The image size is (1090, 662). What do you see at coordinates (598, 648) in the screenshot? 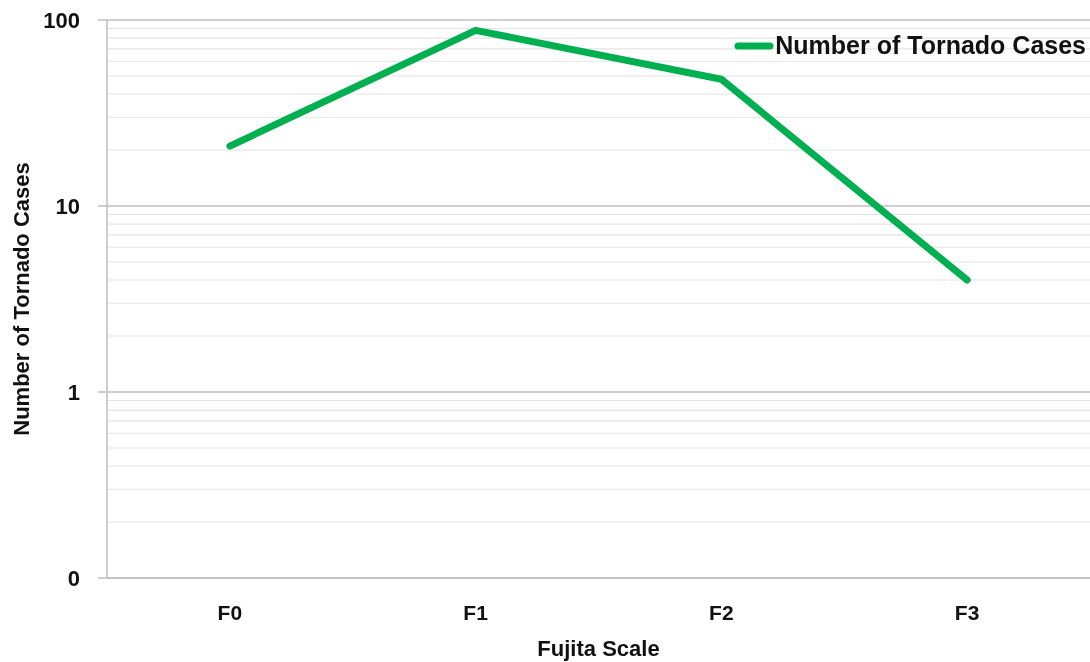
I see `x-axis-title: Fujita Scale` at bounding box center [598, 648].